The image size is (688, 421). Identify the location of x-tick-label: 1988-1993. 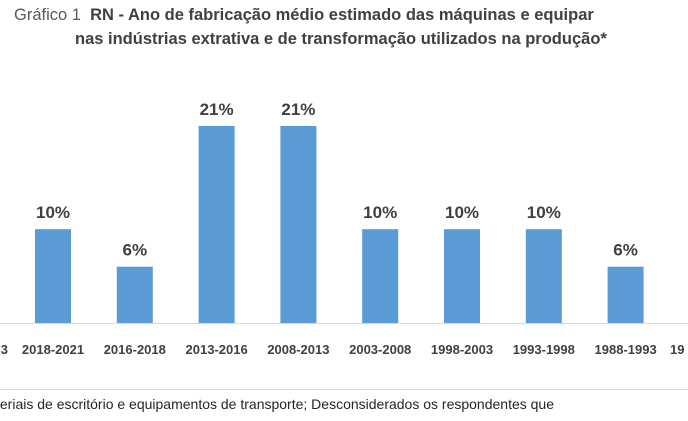
(626, 349).